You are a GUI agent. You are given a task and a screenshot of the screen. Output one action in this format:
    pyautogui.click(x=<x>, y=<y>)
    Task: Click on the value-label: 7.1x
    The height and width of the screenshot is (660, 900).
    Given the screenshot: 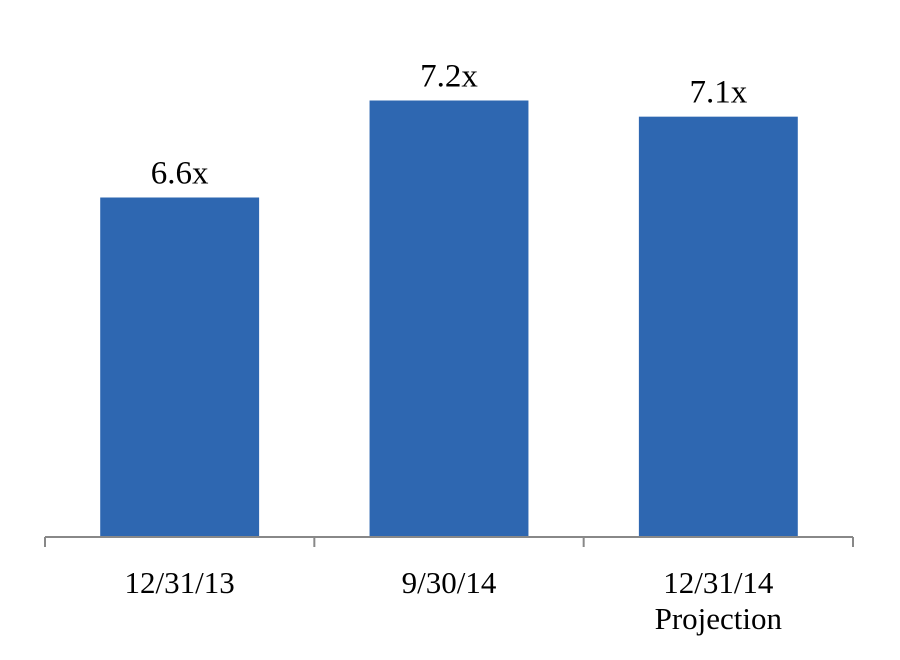 What is the action you would take?
    pyautogui.click(x=718, y=93)
    